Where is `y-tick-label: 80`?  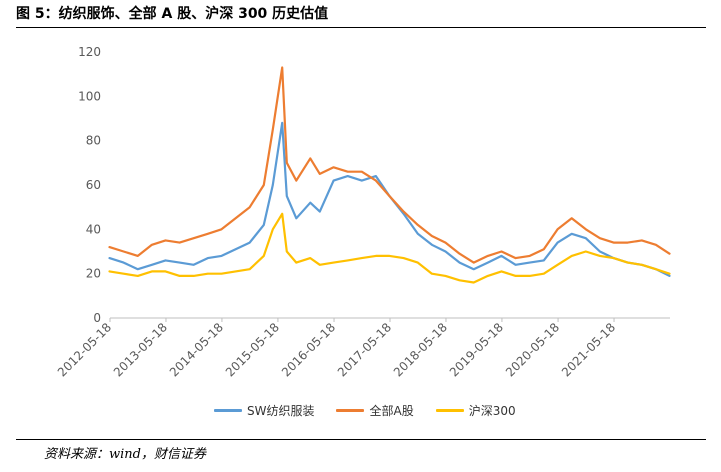 y-tick-label: 80 is located at coordinates (93, 141).